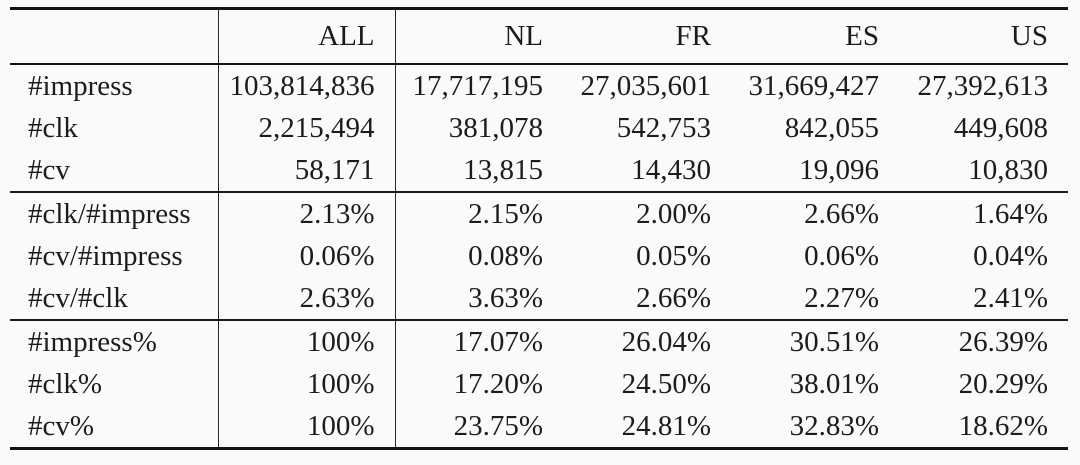 This screenshot has width=1080, height=465. I want to click on row-label: #cv/#clk, so click(114, 298).